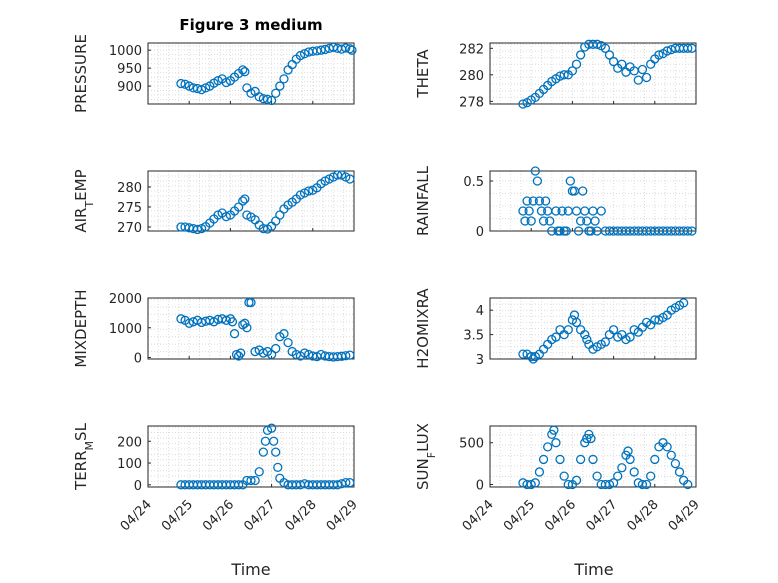 This screenshot has width=778, height=583. What do you see at coordinates (81, 328) in the screenshot?
I see `y-axis-label: MIXDEPTH` at bounding box center [81, 328].